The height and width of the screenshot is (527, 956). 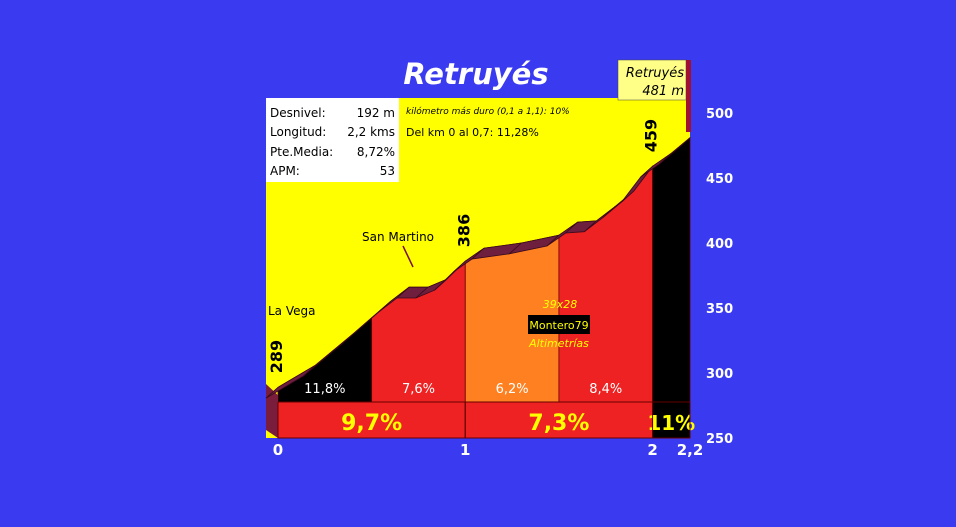 I want to click on stat-value: 2,2 kms, so click(x=371, y=132).